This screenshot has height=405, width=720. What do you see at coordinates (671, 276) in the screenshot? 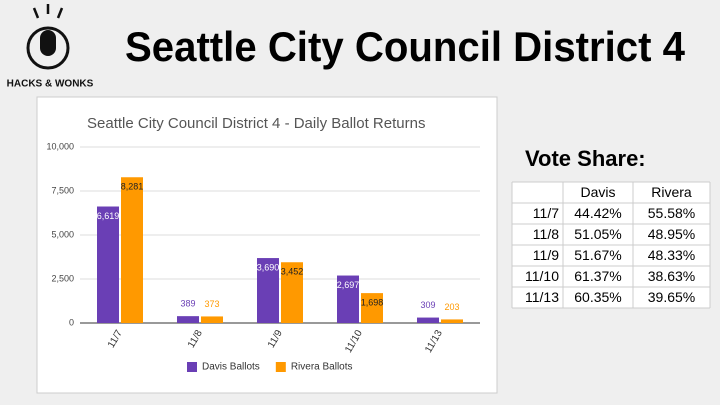
I see `table-cell: 38.63%` at bounding box center [671, 276].